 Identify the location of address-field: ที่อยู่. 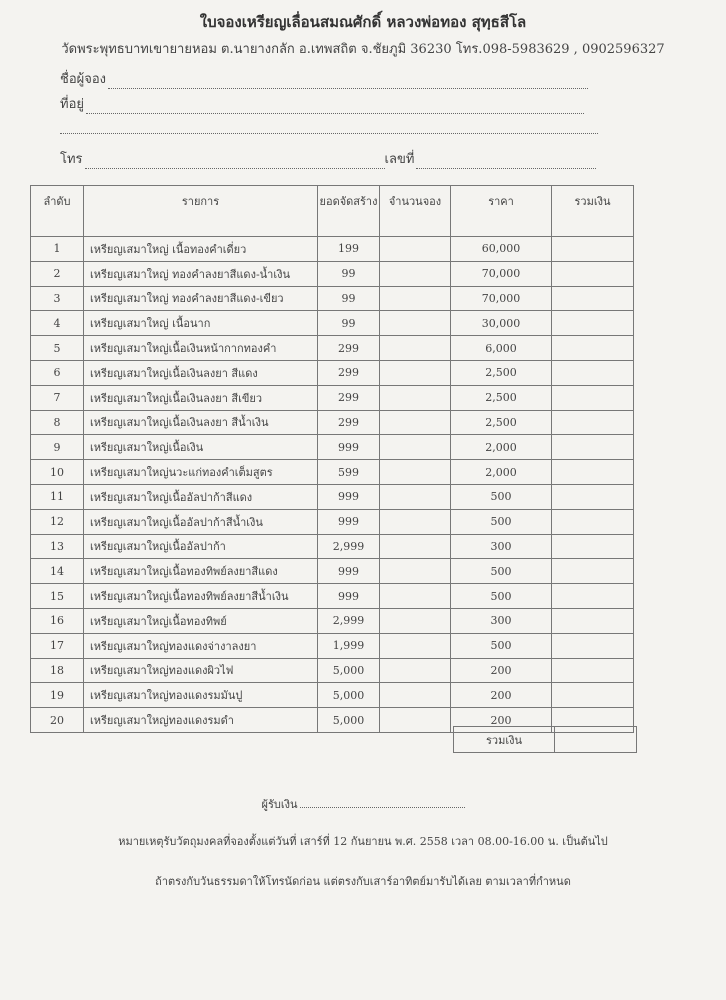
(322, 103).